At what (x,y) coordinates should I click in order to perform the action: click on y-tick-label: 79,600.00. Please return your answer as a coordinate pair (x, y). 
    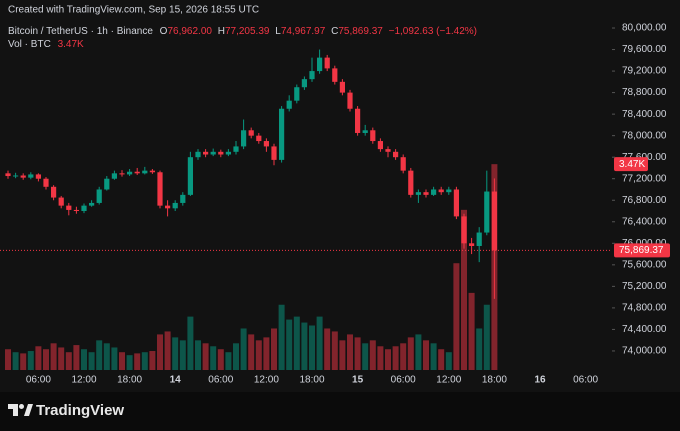
    Looking at the image, I should click on (644, 49).